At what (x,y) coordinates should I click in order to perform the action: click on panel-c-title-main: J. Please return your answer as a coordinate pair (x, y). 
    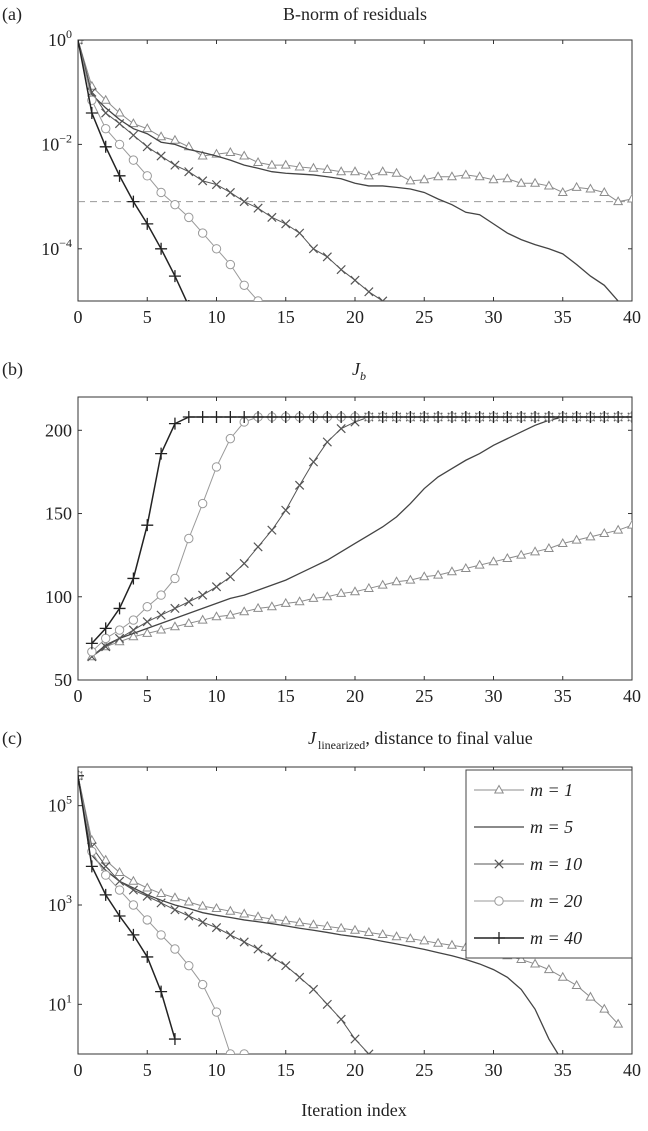
    Looking at the image, I should click on (312, 738).